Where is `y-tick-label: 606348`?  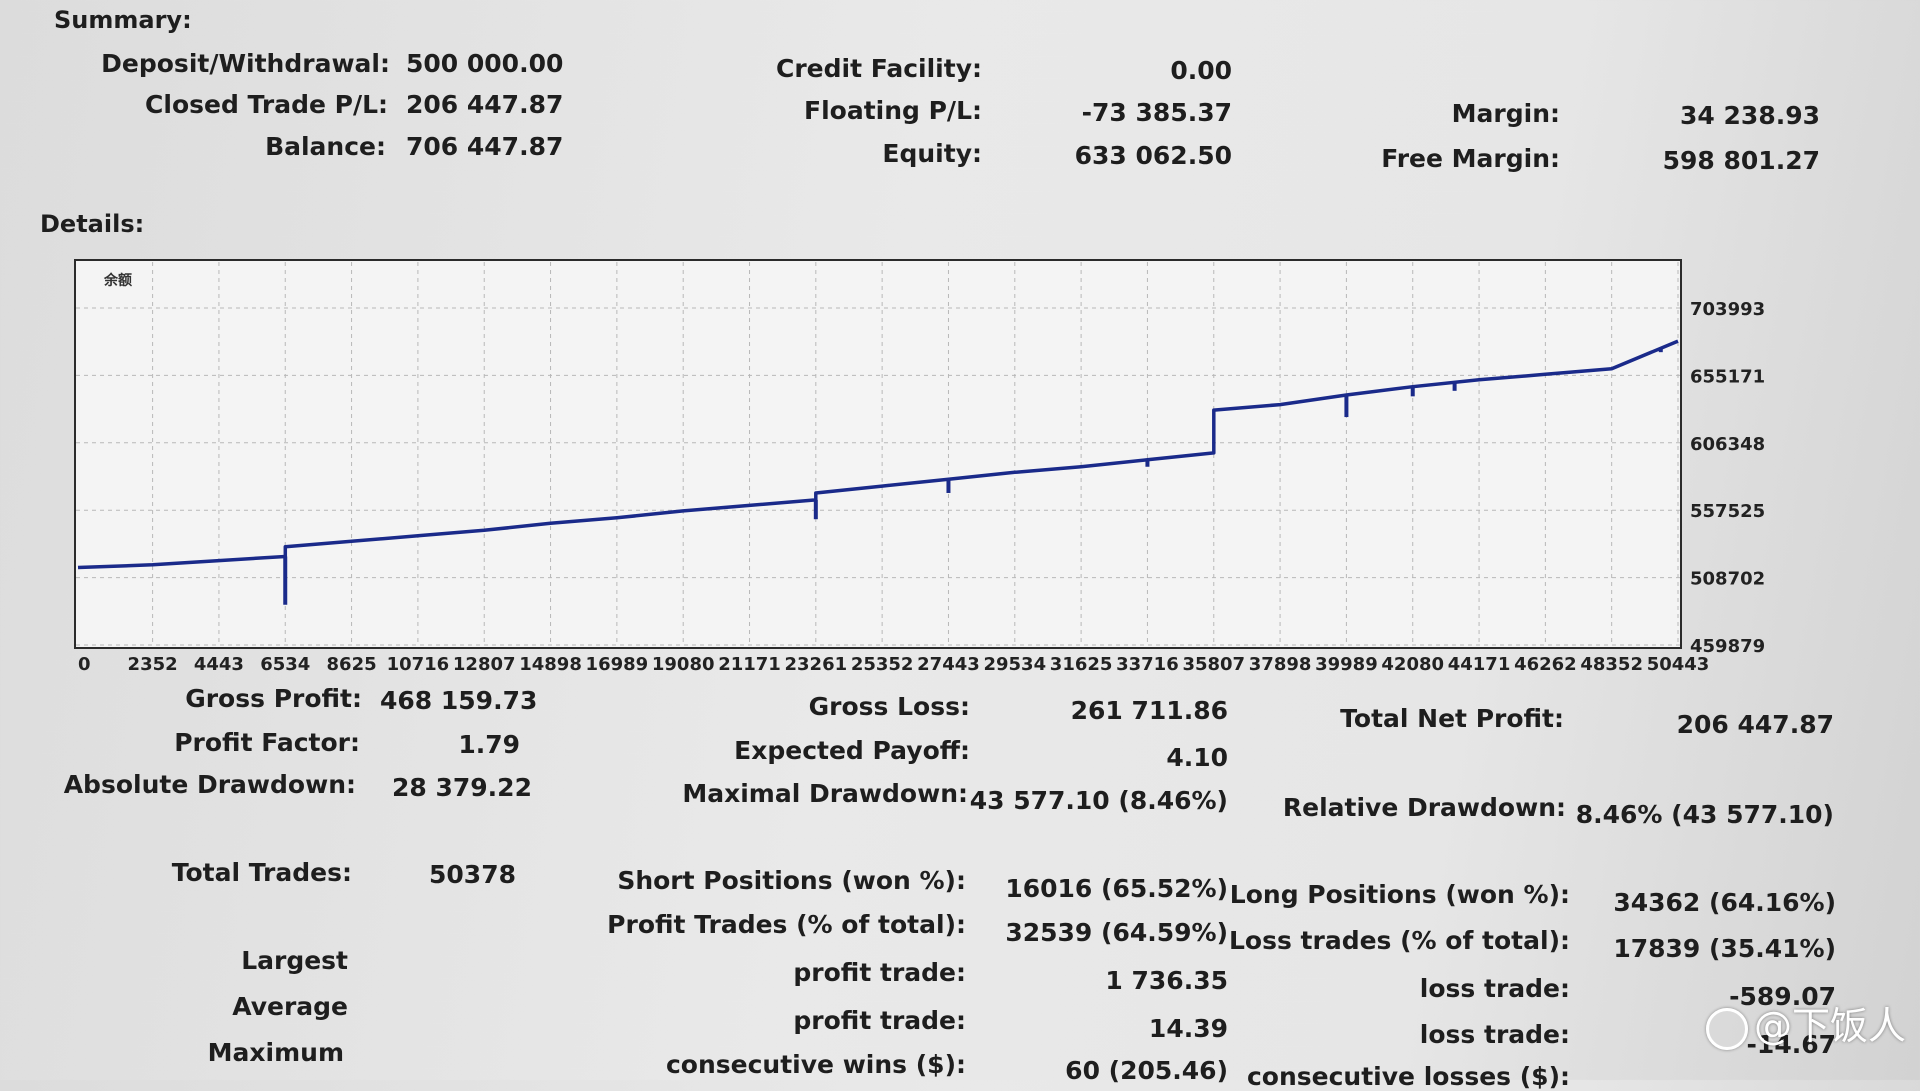
y-tick-label: 606348 is located at coordinates (1727, 444).